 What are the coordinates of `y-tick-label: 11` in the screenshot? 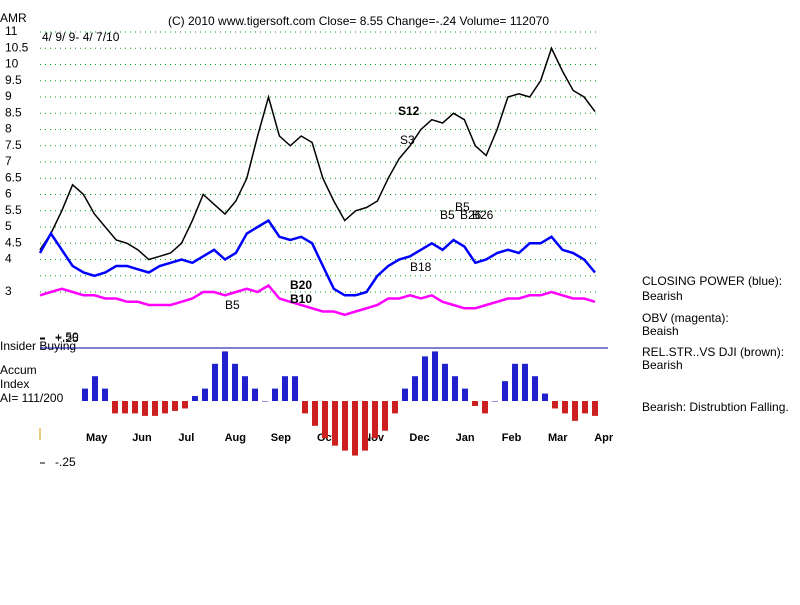 It's located at (11, 31).